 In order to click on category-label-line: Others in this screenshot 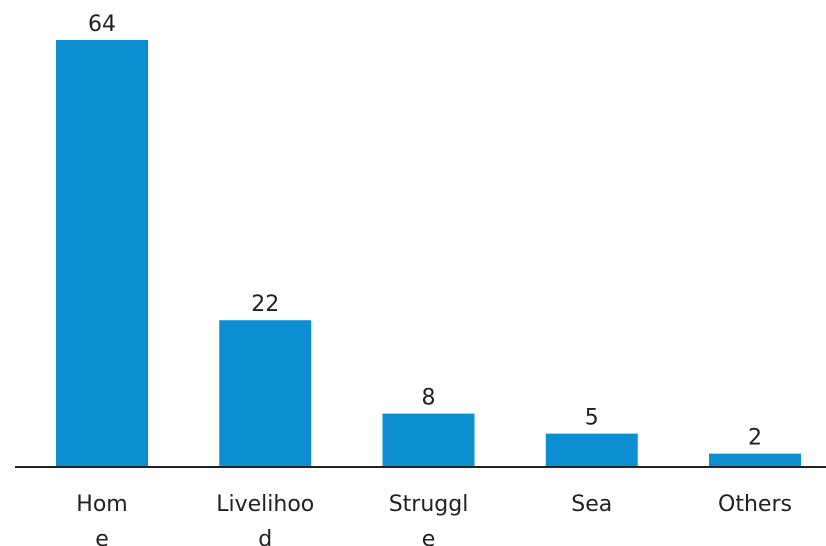, I will do `click(755, 504)`.